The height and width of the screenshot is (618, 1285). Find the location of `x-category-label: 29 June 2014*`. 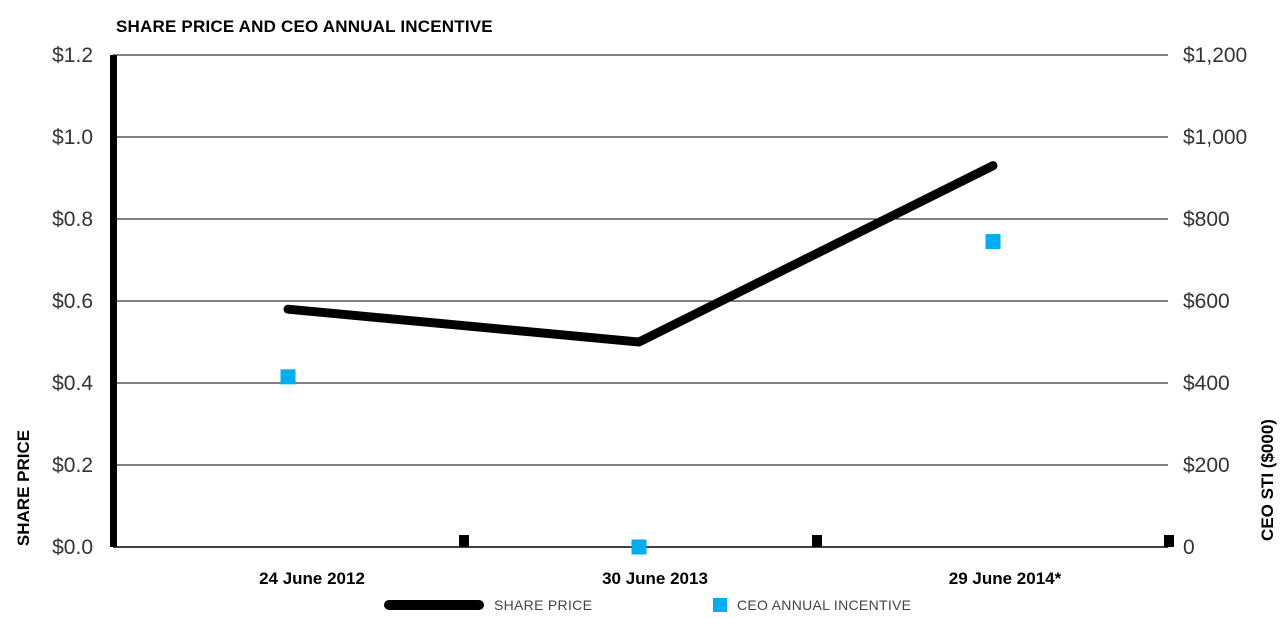

x-category-label: 29 June 2014* is located at coordinates (1005, 578).